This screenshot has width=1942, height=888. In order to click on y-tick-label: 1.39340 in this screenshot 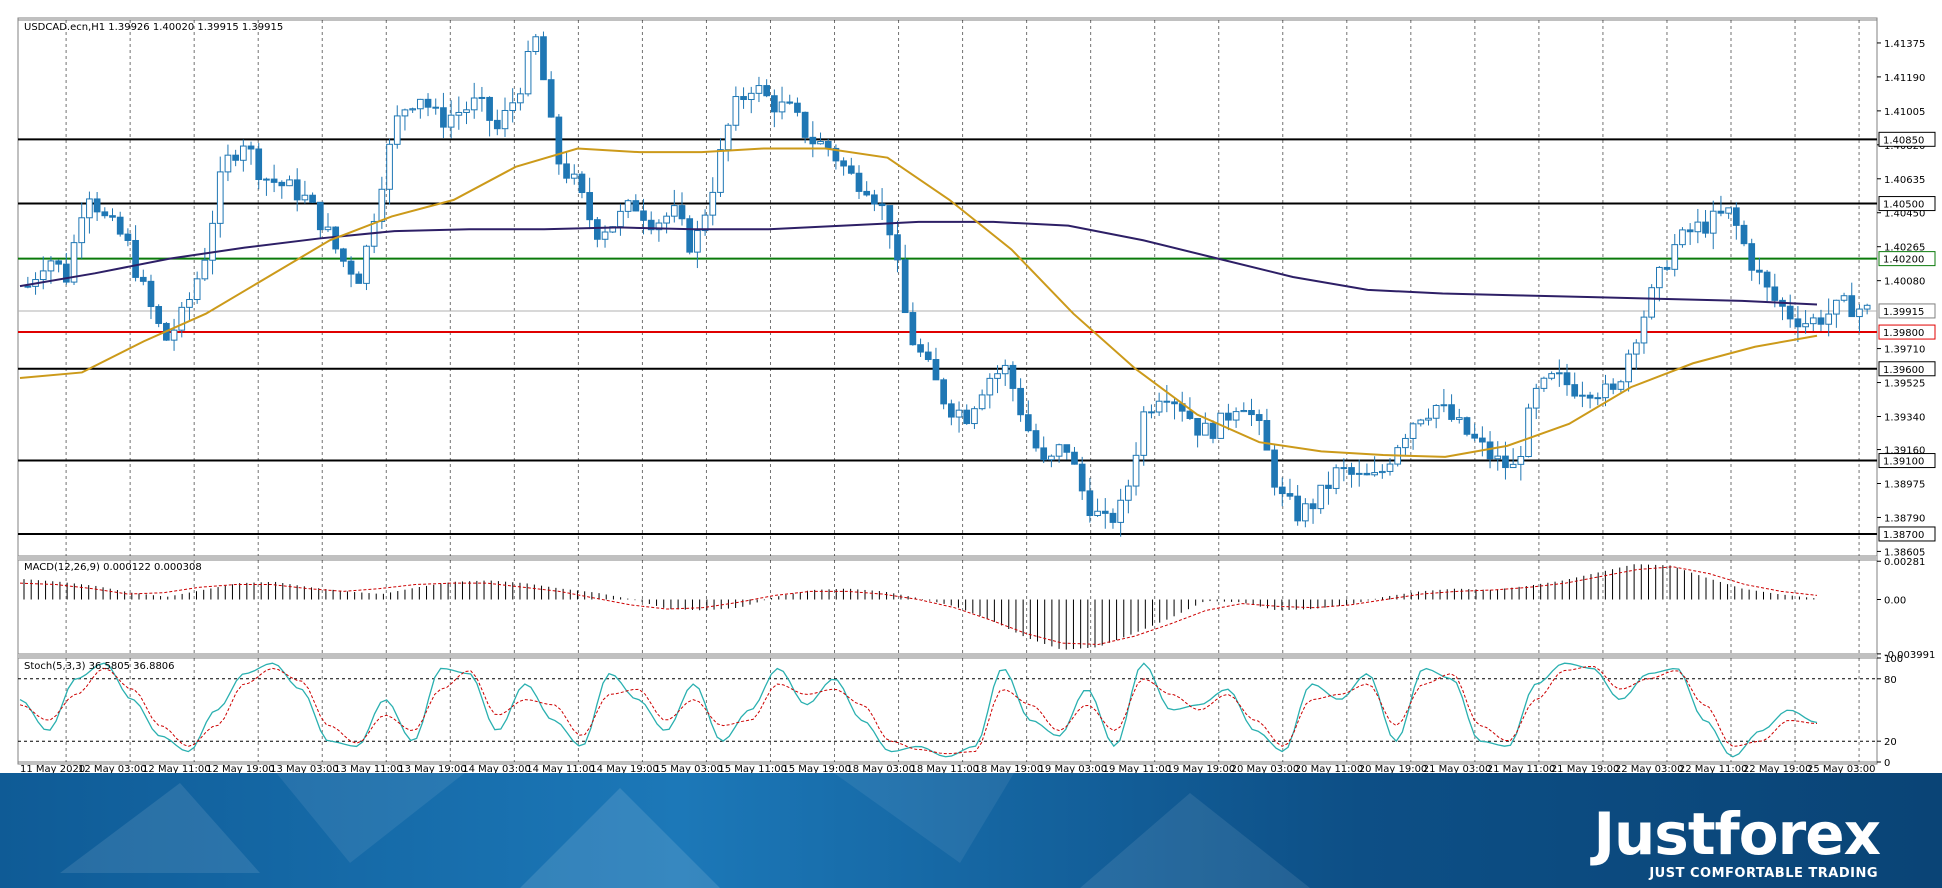, I will do `click(1904, 417)`.